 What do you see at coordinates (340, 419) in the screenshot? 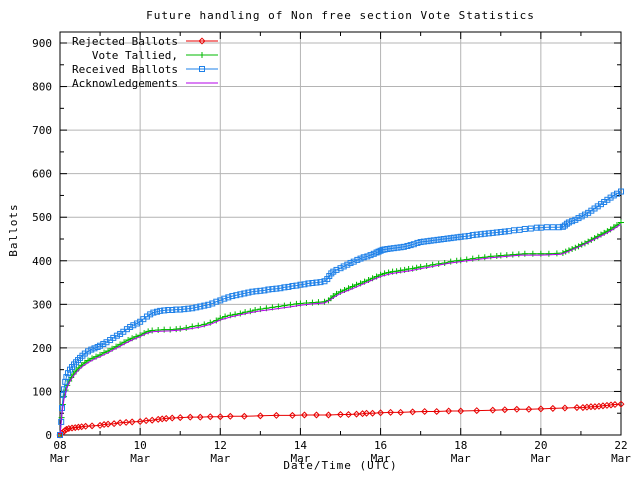
I see `series-rejected-ballots` at bounding box center [340, 419].